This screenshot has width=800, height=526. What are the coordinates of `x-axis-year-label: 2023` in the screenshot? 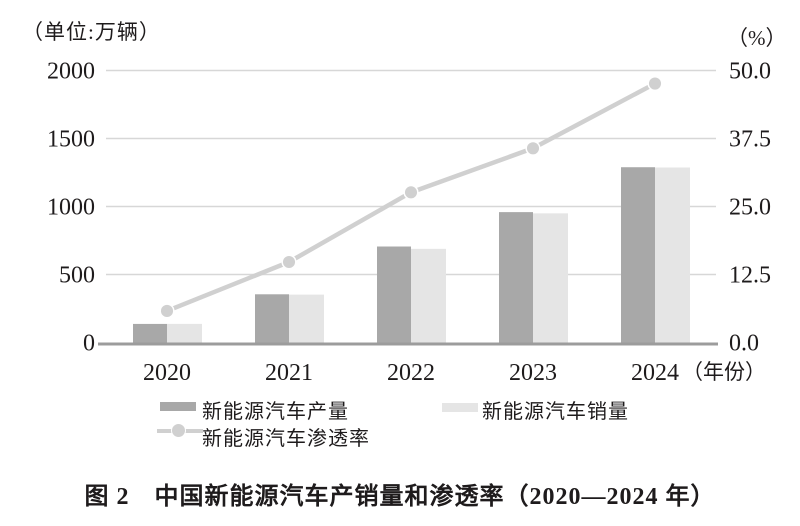 It's located at (533, 373).